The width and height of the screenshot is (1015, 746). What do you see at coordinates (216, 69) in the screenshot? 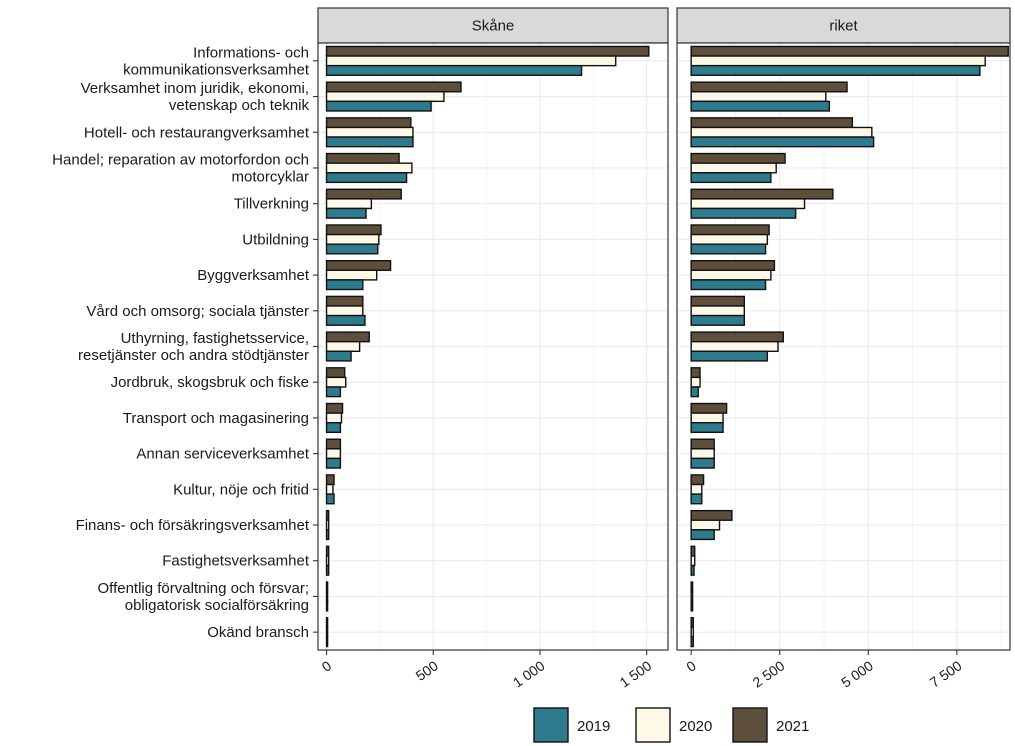
I see `category-label: kommunikationsverksamhet` at bounding box center [216, 69].